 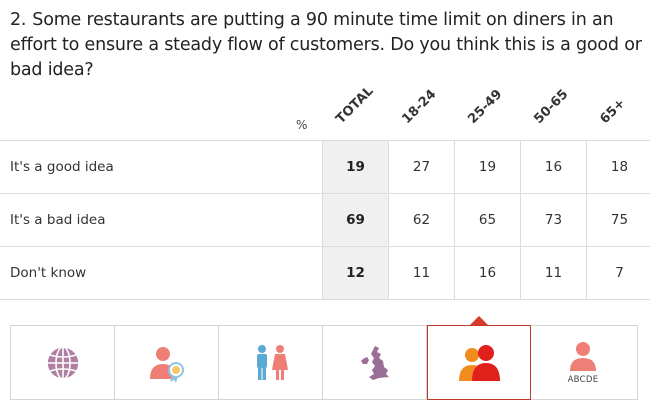 I want to click on social-grade-icon, so click(x=583, y=356).